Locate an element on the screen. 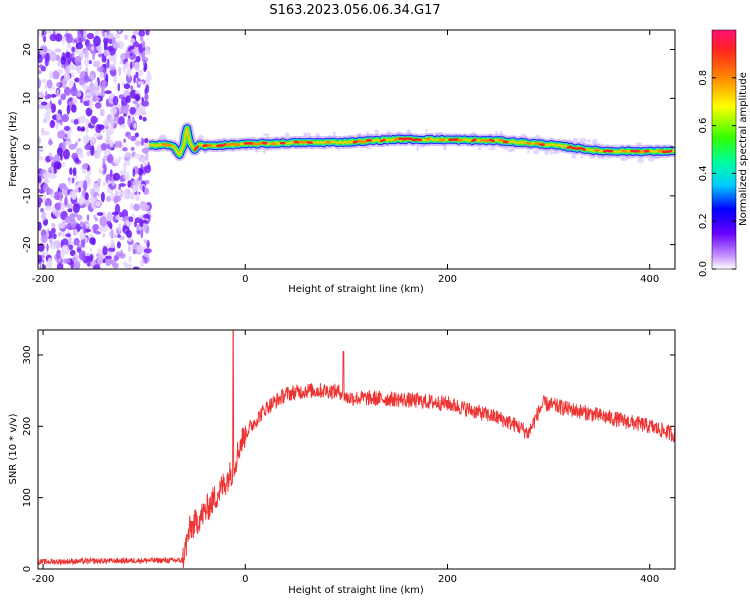 The image size is (750, 600). snr-x-axis-label: Height of straight line (km) is located at coordinates (356, 590).